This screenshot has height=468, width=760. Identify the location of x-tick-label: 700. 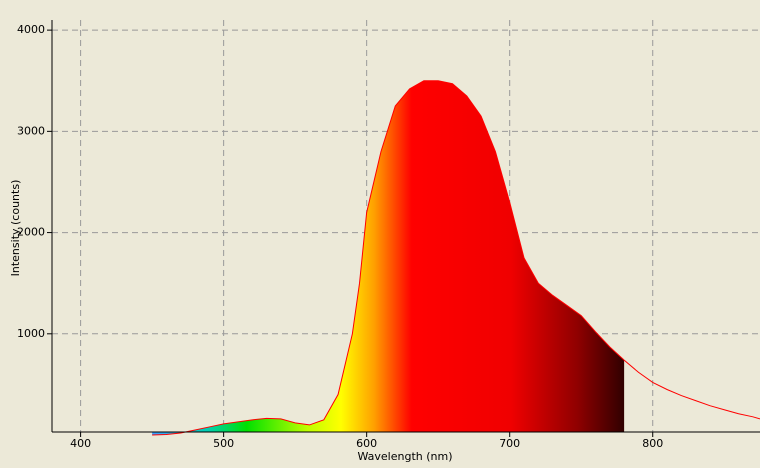
(509, 443).